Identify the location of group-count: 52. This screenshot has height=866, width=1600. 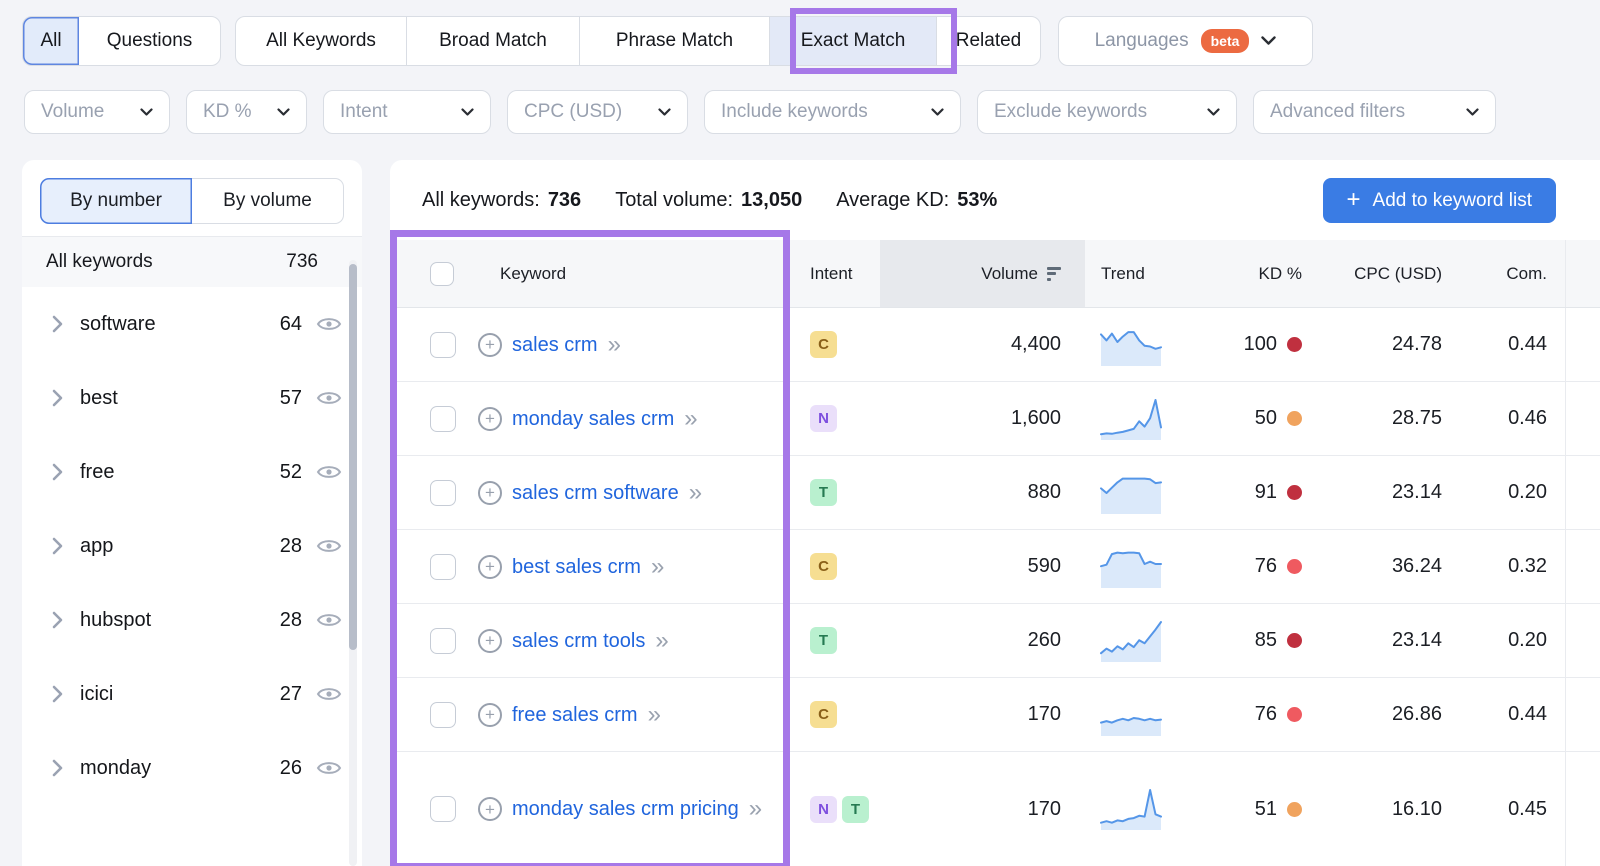
(290, 471).